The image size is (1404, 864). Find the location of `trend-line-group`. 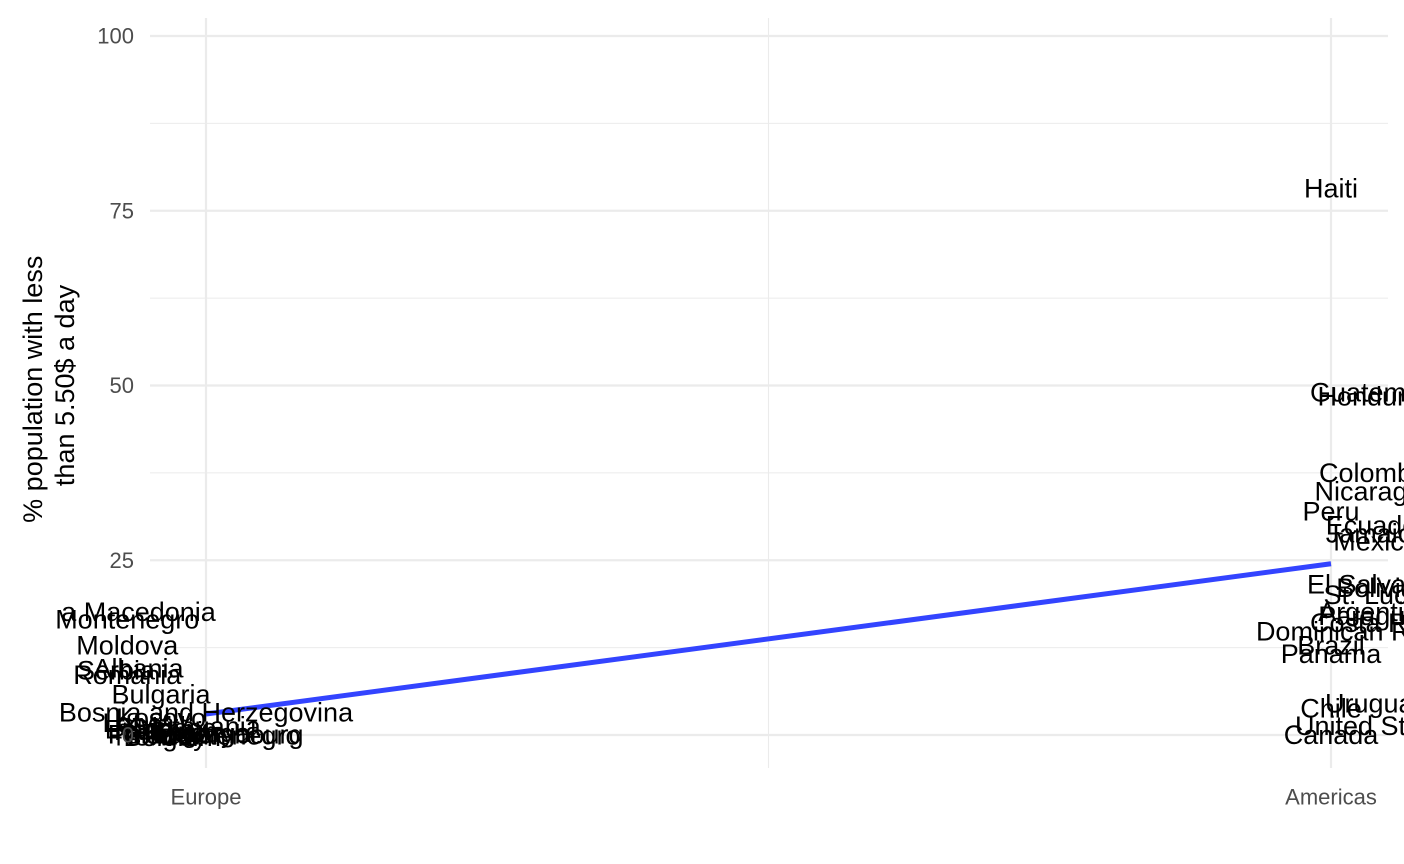

trend-line-group is located at coordinates (768, 639).